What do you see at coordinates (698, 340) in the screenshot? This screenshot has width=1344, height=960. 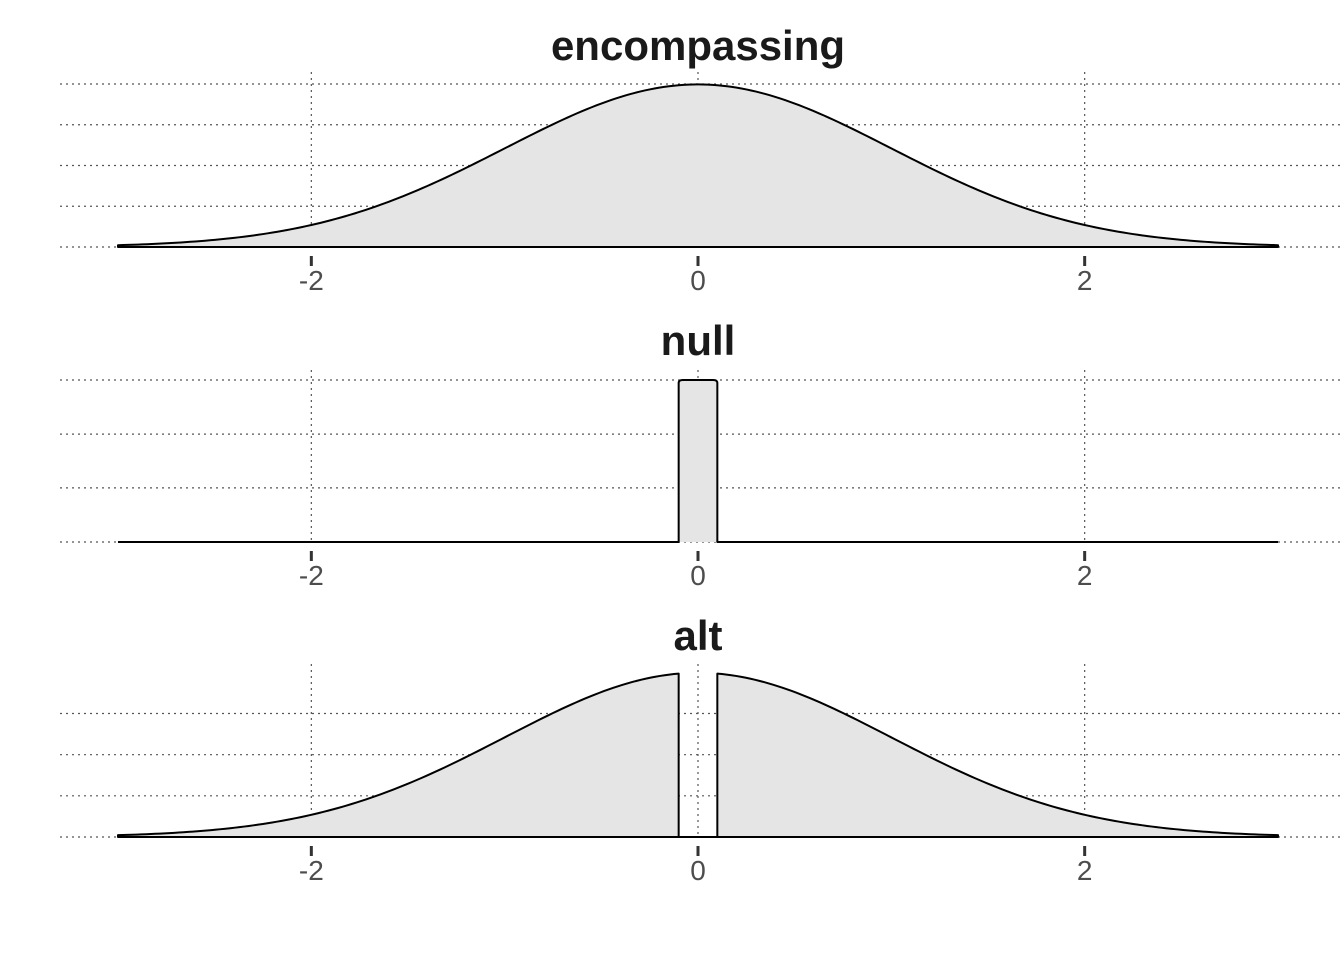 I see `panel-title: null` at bounding box center [698, 340].